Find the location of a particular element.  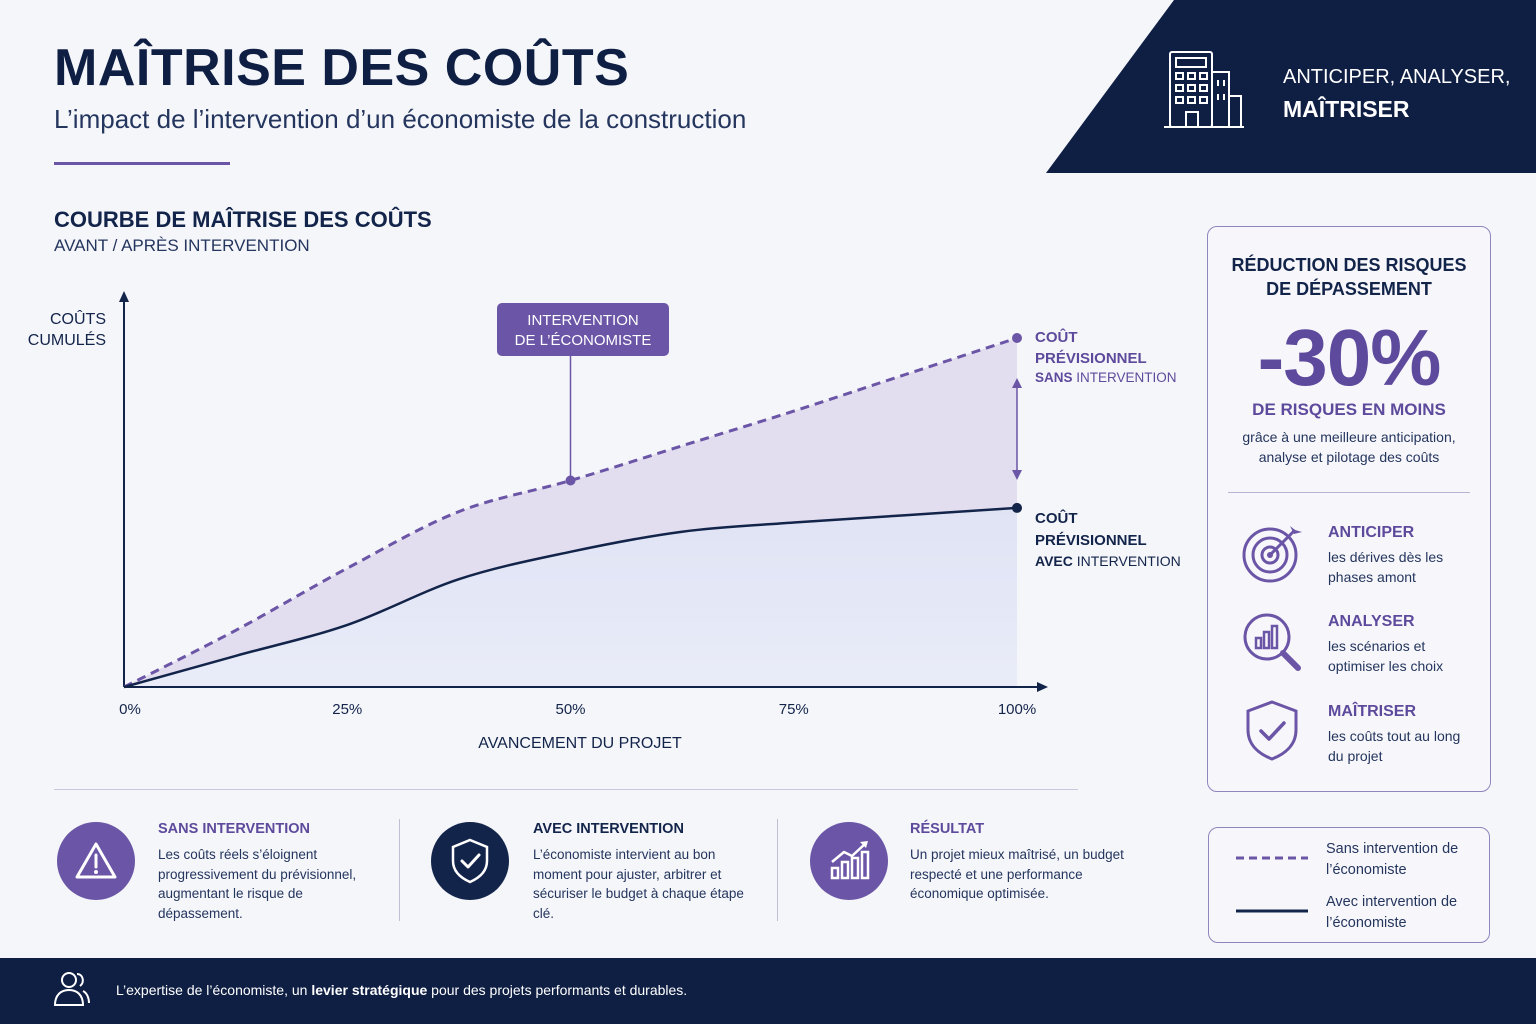

warning-icon is located at coordinates (96, 860).